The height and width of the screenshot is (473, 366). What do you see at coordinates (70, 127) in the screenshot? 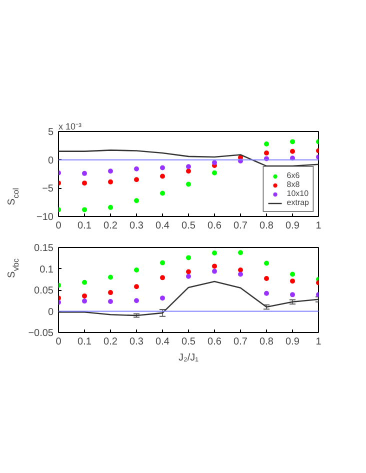
I see `text: x 10⁻³` at bounding box center [70, 127].